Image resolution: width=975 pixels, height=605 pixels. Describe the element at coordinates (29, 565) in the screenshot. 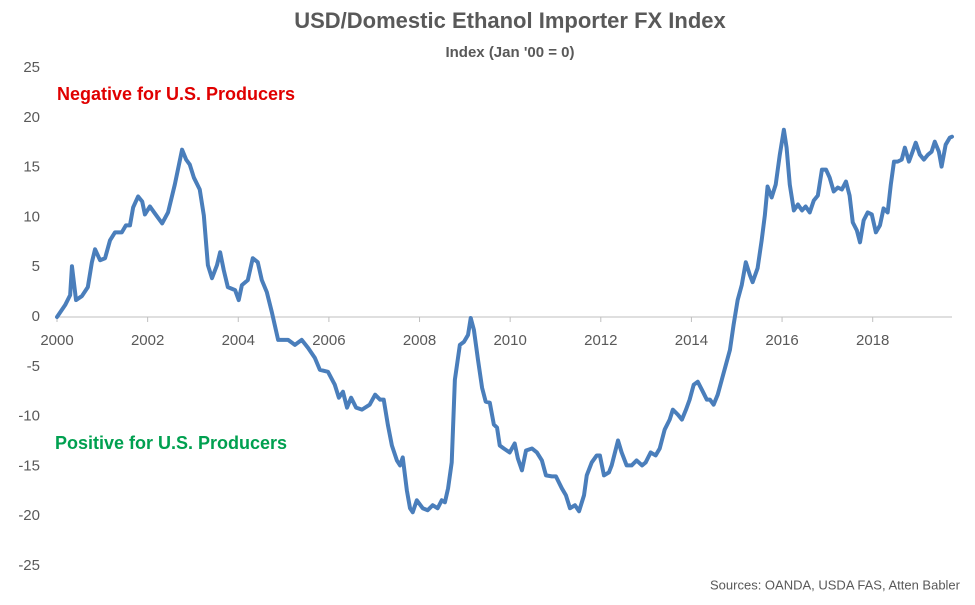

I see `y-tick-label: -25` at that location.